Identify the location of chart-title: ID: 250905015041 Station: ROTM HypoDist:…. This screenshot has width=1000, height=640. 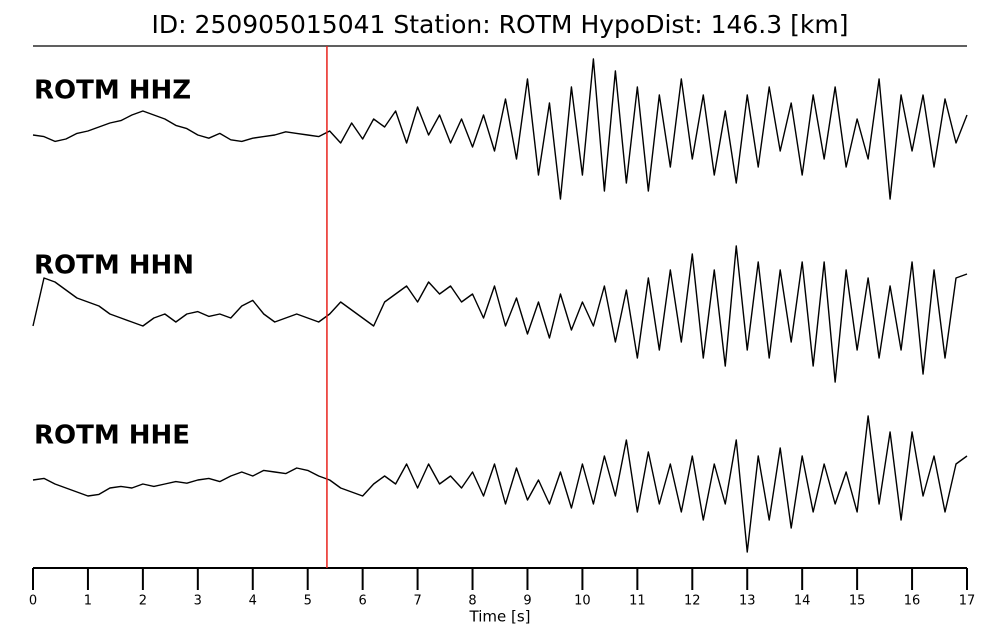
(500, 24).